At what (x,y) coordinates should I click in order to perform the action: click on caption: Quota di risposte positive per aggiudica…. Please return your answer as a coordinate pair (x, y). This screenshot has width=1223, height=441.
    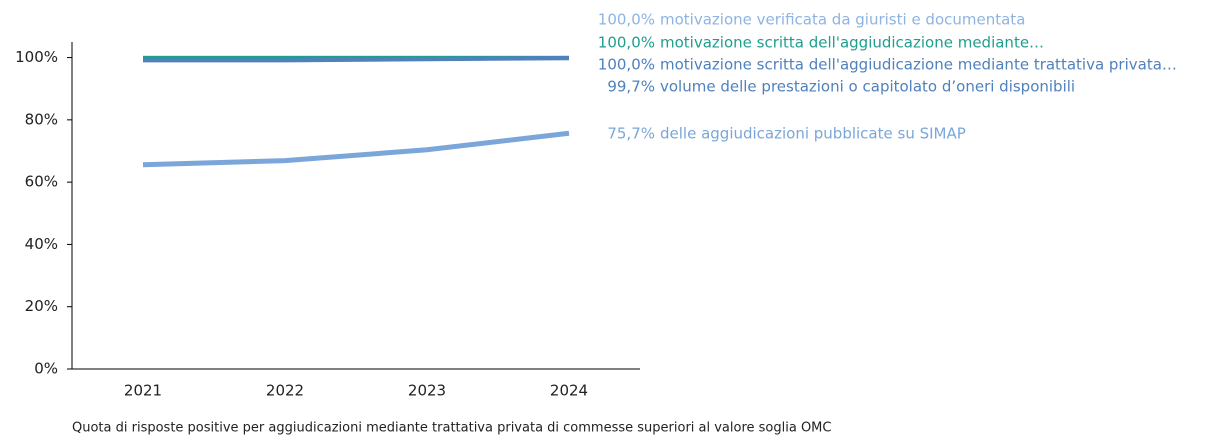
    Looking at the image, I should click on (451, 428).